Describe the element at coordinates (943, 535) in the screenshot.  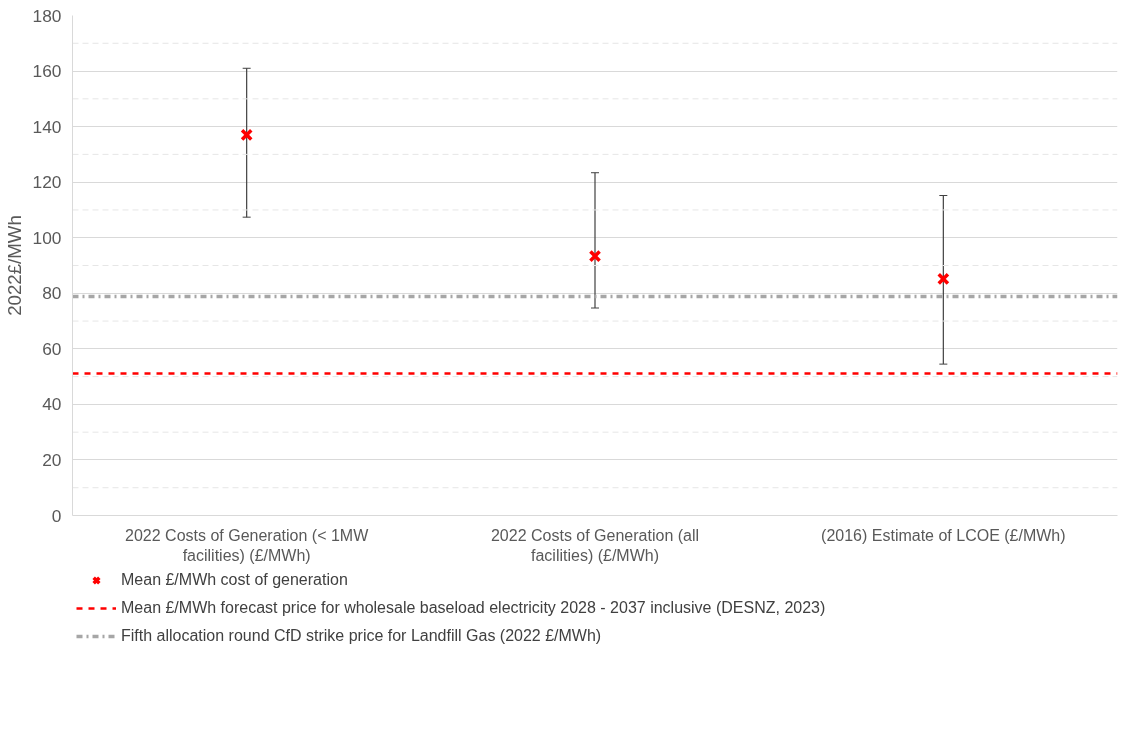
I see `x-tick-label: (2016) Estimate of LCOE (£/MWh)` at that location.